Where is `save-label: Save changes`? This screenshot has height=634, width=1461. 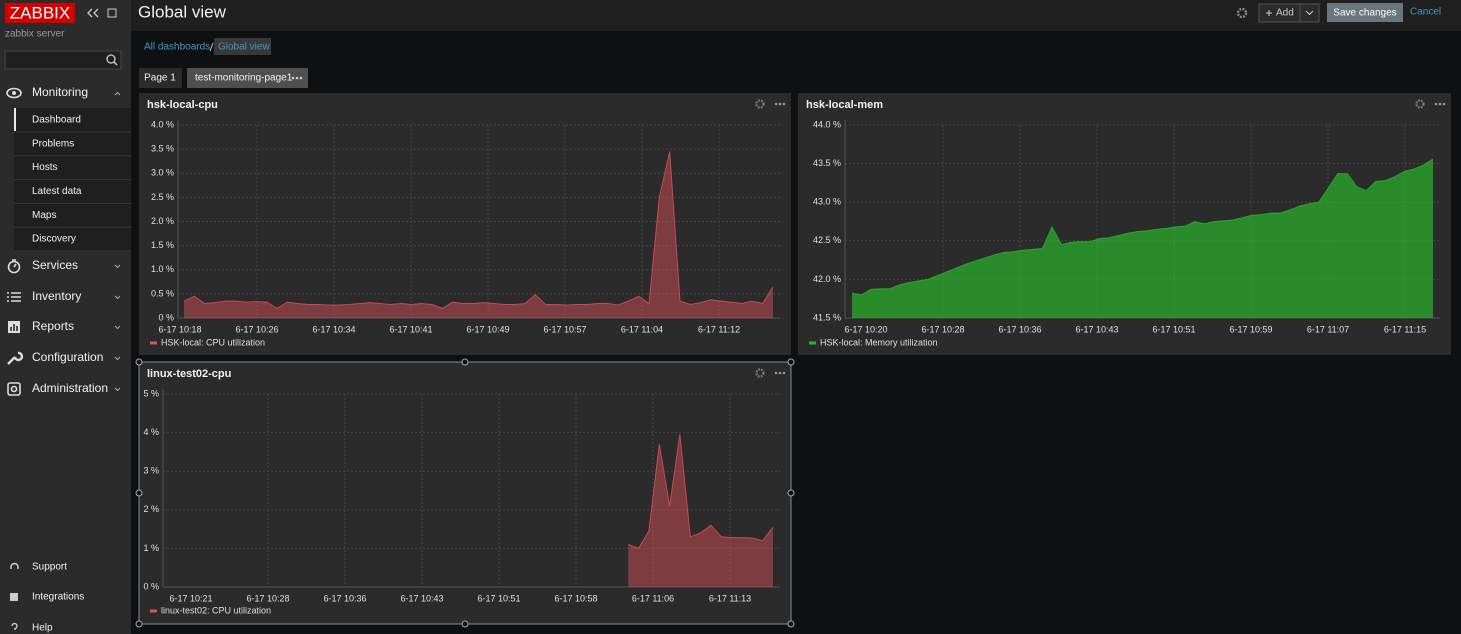
save-label: Save changes is located at coordinates (1364, 13).